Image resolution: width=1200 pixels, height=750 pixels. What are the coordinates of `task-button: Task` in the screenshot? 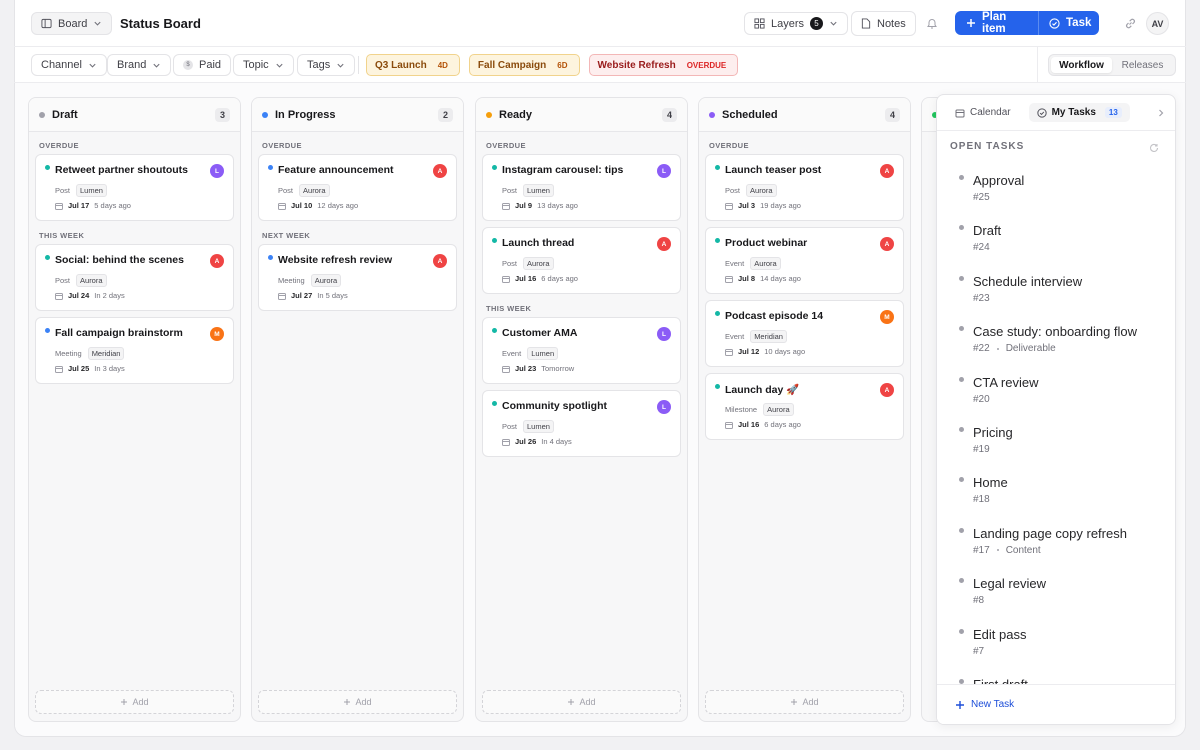 It's located at (1068, 23).